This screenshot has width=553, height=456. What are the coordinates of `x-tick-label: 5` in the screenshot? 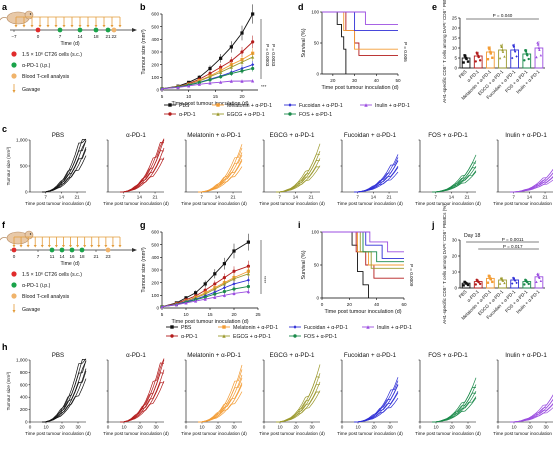 It's located at (162, 314).